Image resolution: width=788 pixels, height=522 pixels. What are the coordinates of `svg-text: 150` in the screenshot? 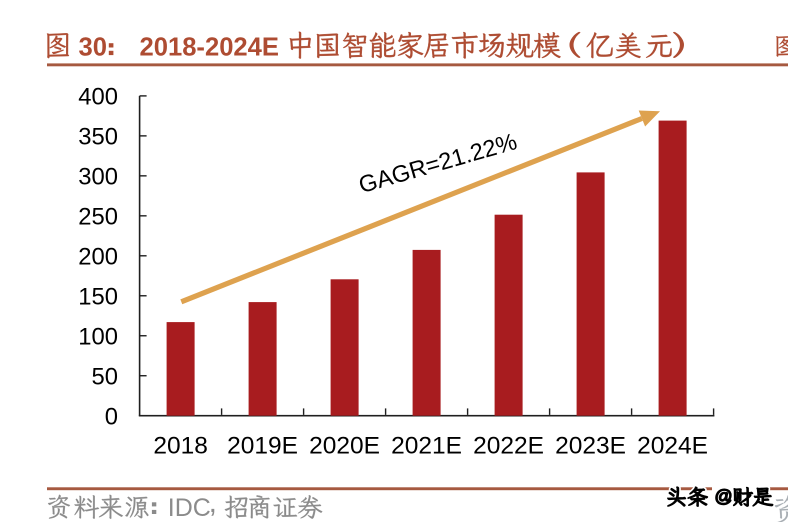 It's located at (98, 296).